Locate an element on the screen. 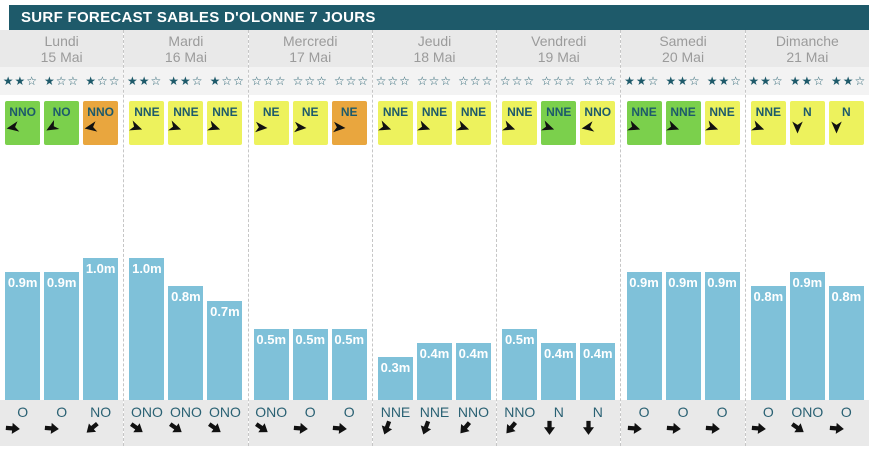  day-header: Mercredi 17 Mai is located at coordinates (310, 48).